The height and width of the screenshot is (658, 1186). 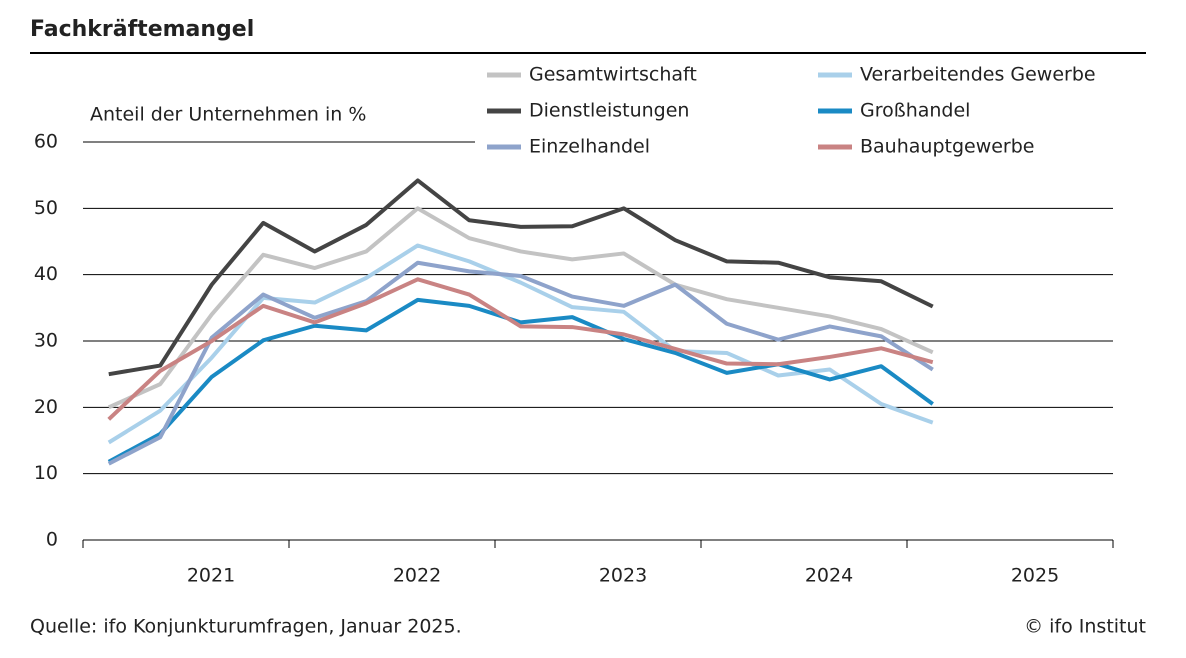 What do you see at coordinates (829, 576) in the screenshot?
I see `x-tick-label: 2024` at bounding box center [829, 576].